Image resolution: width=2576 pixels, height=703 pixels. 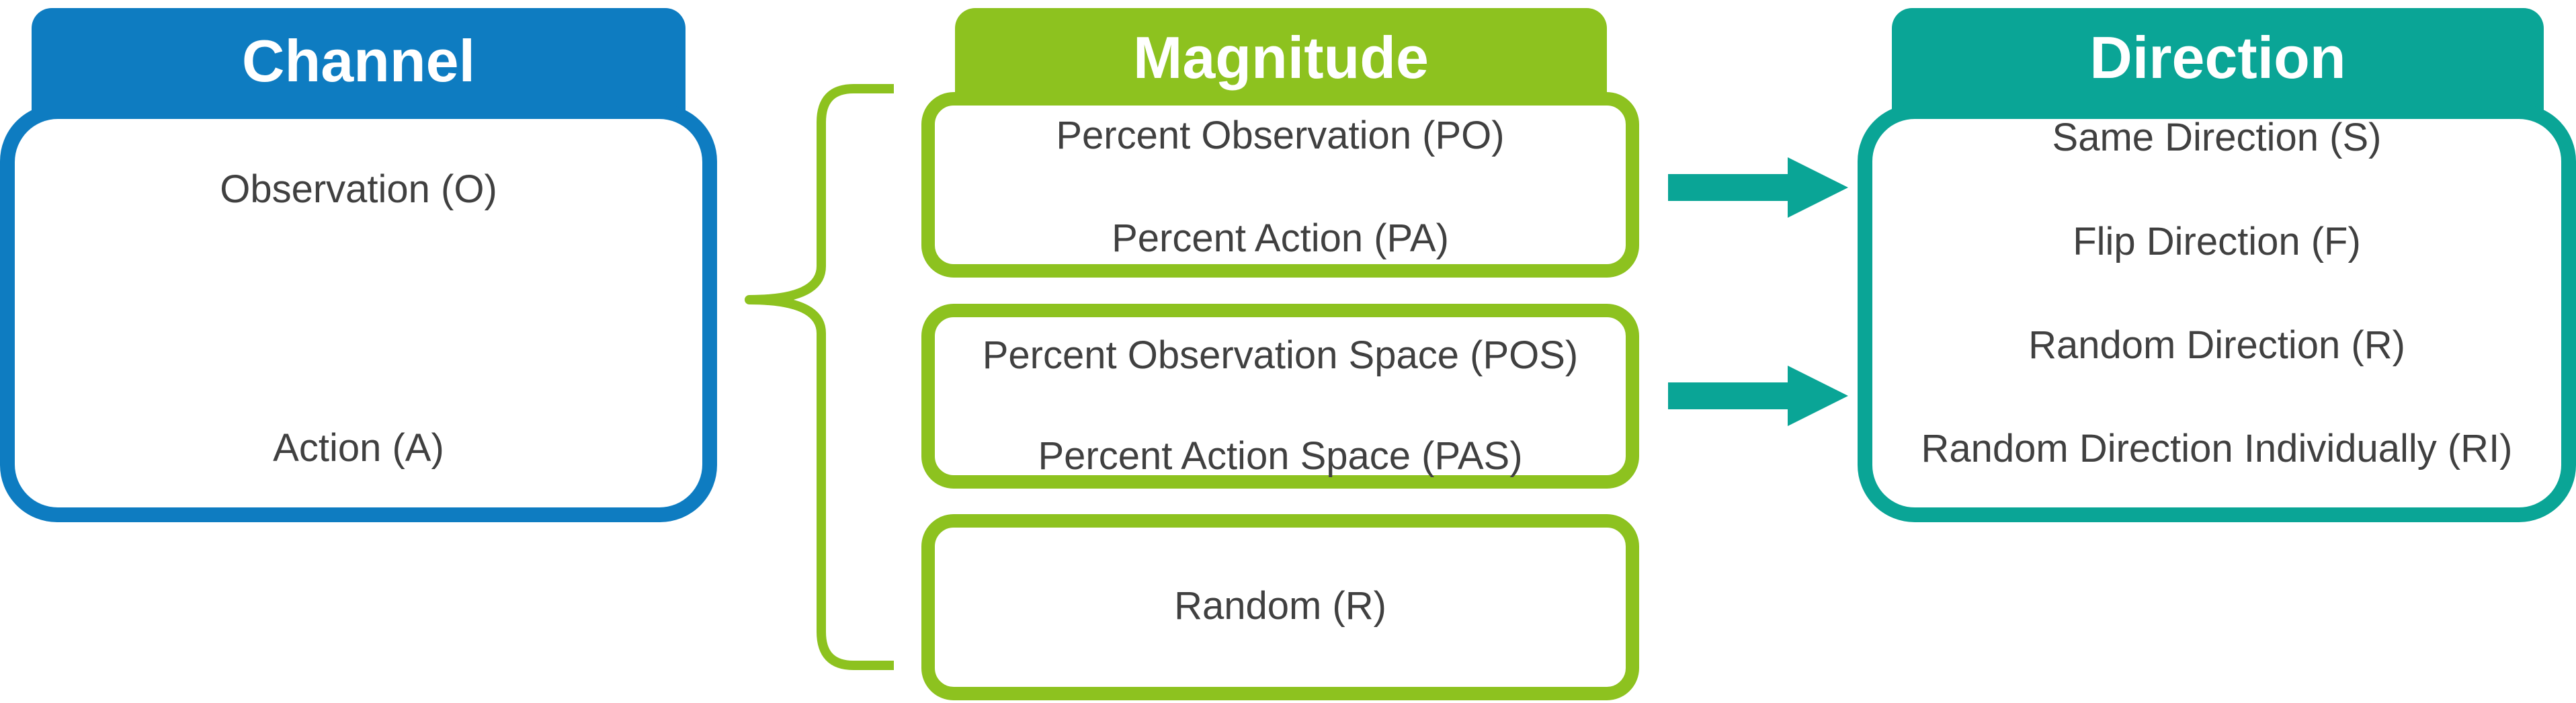 I want to click on magnitude-group-percent, so click(x=1280, y=185).